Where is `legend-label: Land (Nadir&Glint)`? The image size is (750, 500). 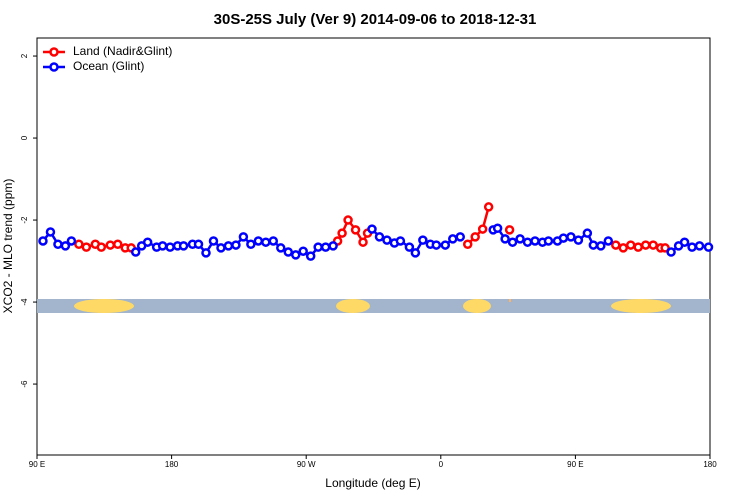 legend-label: Land (Nadir&Glint) is located at coordinates (122, 51).